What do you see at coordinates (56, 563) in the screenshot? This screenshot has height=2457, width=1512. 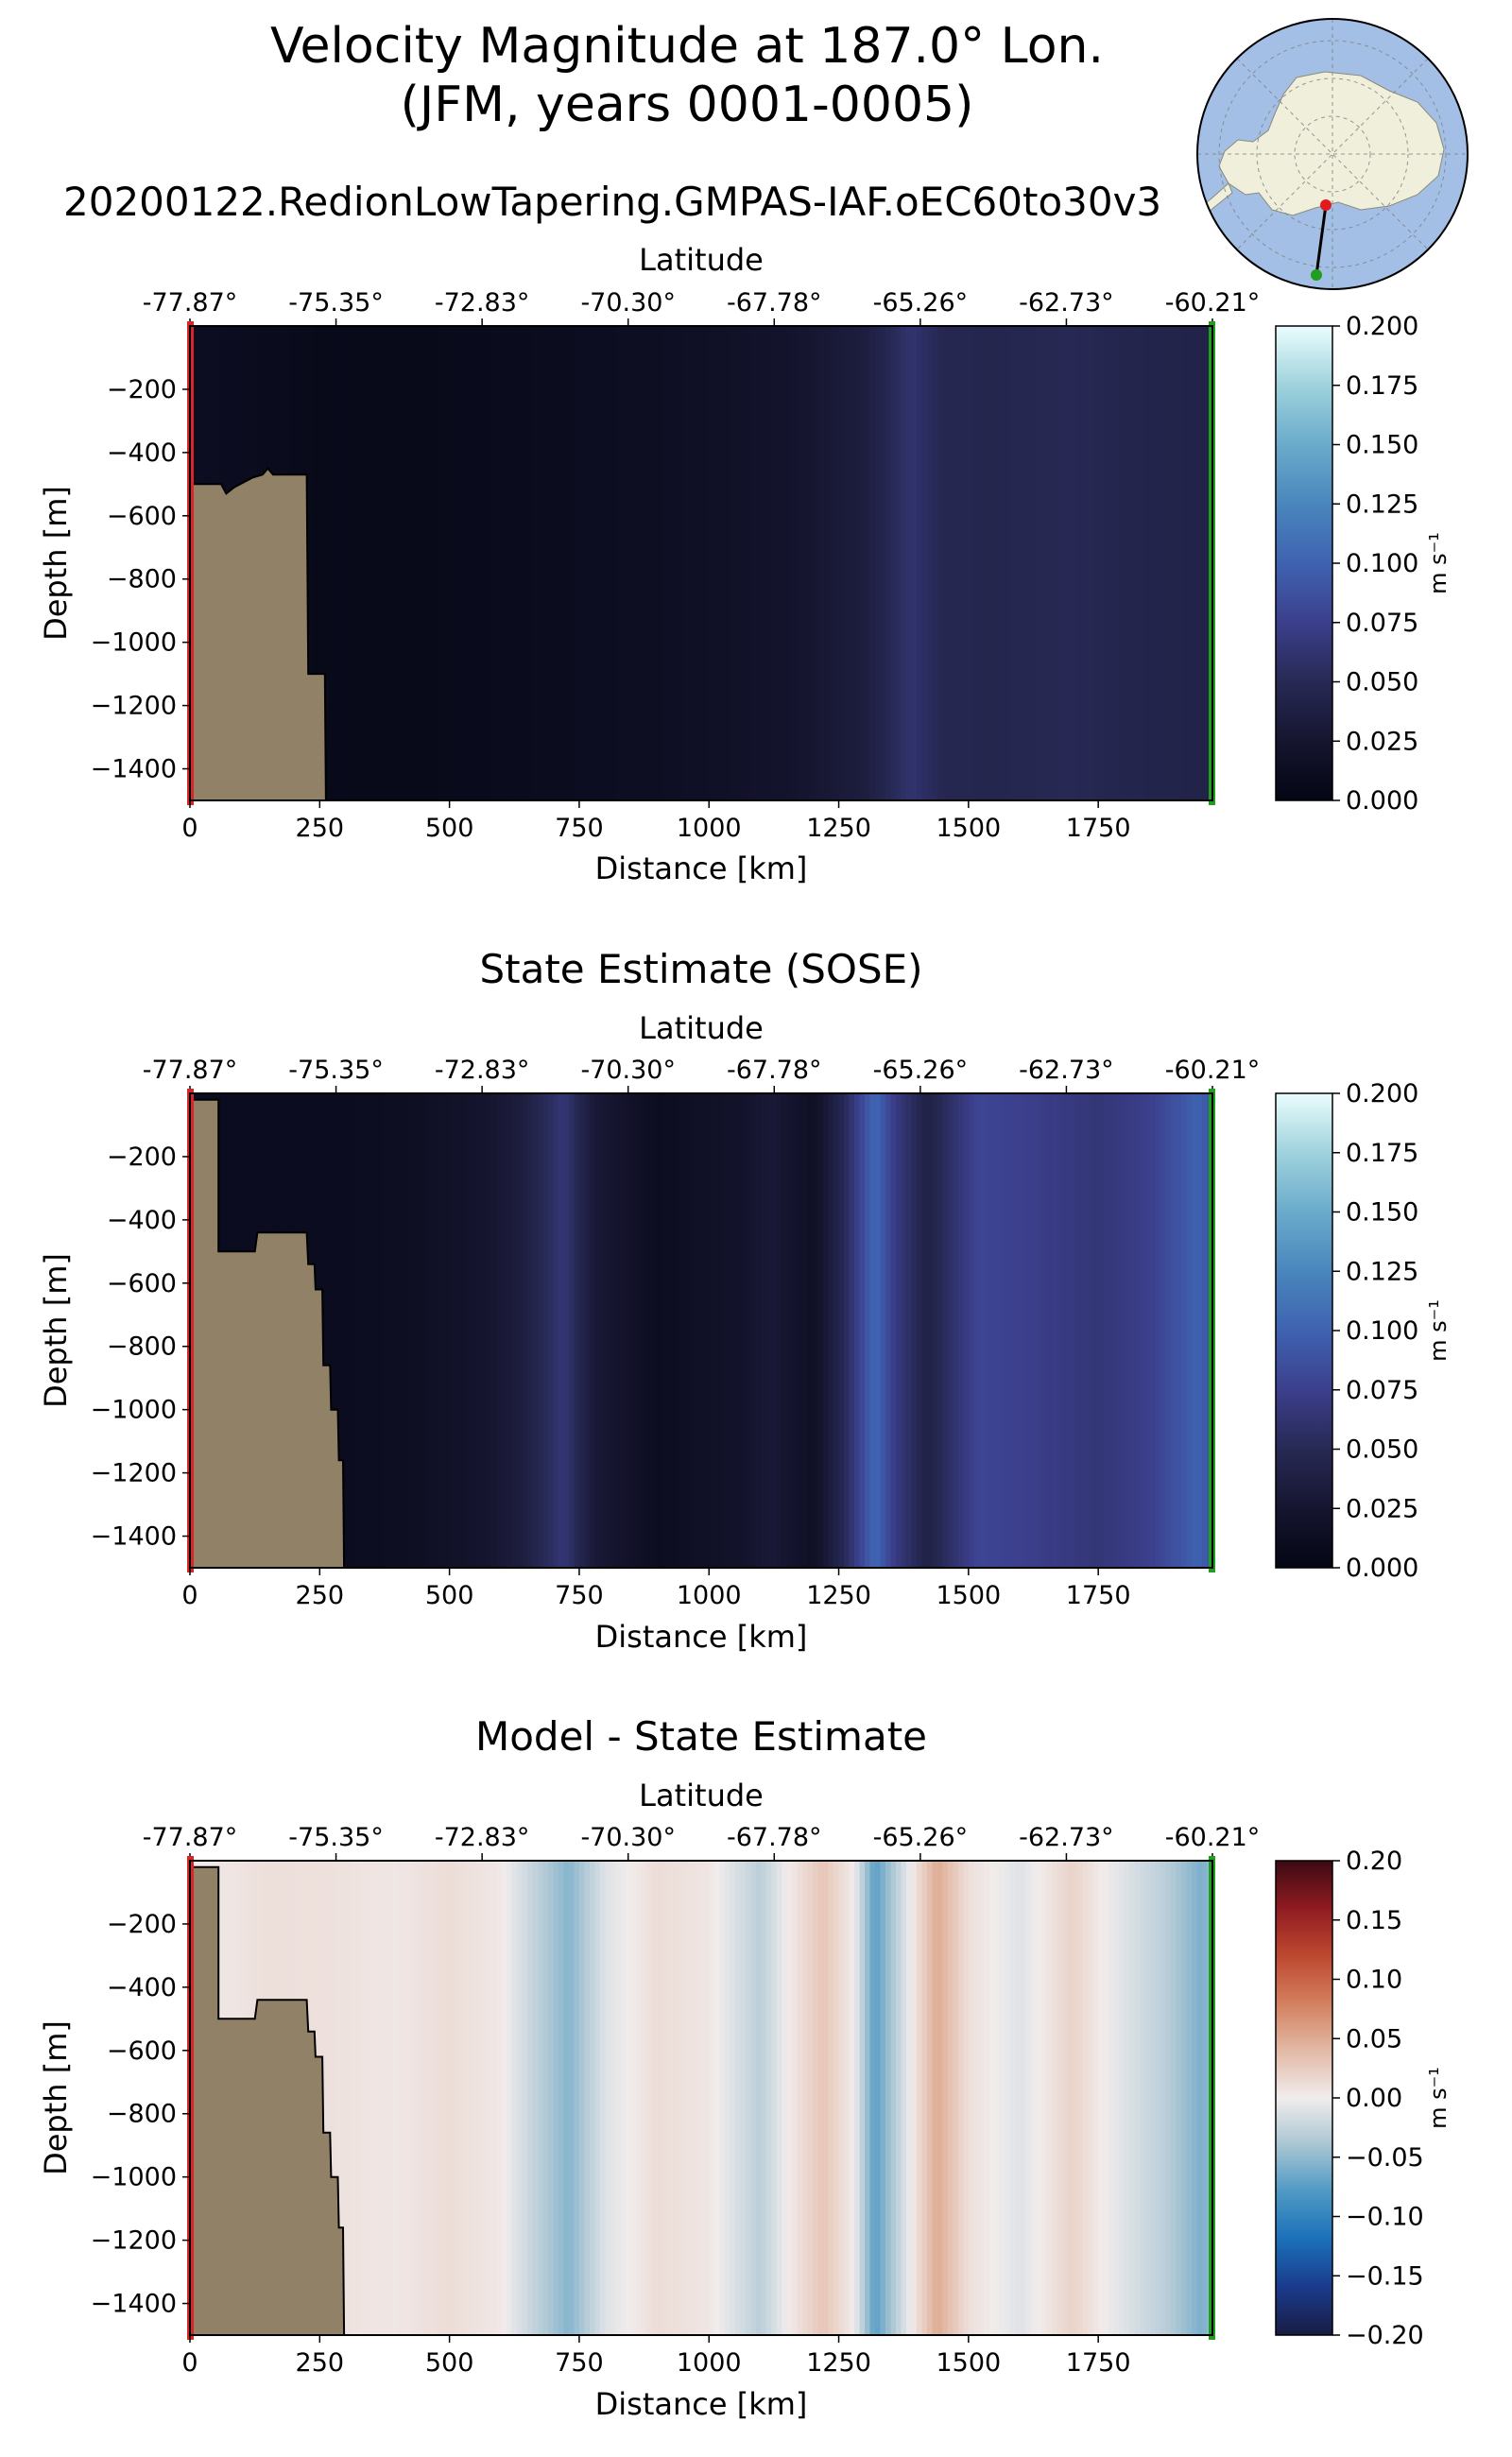 I see `panel-model-ylabel: Depth [m]` at bounding box center [56, 563].